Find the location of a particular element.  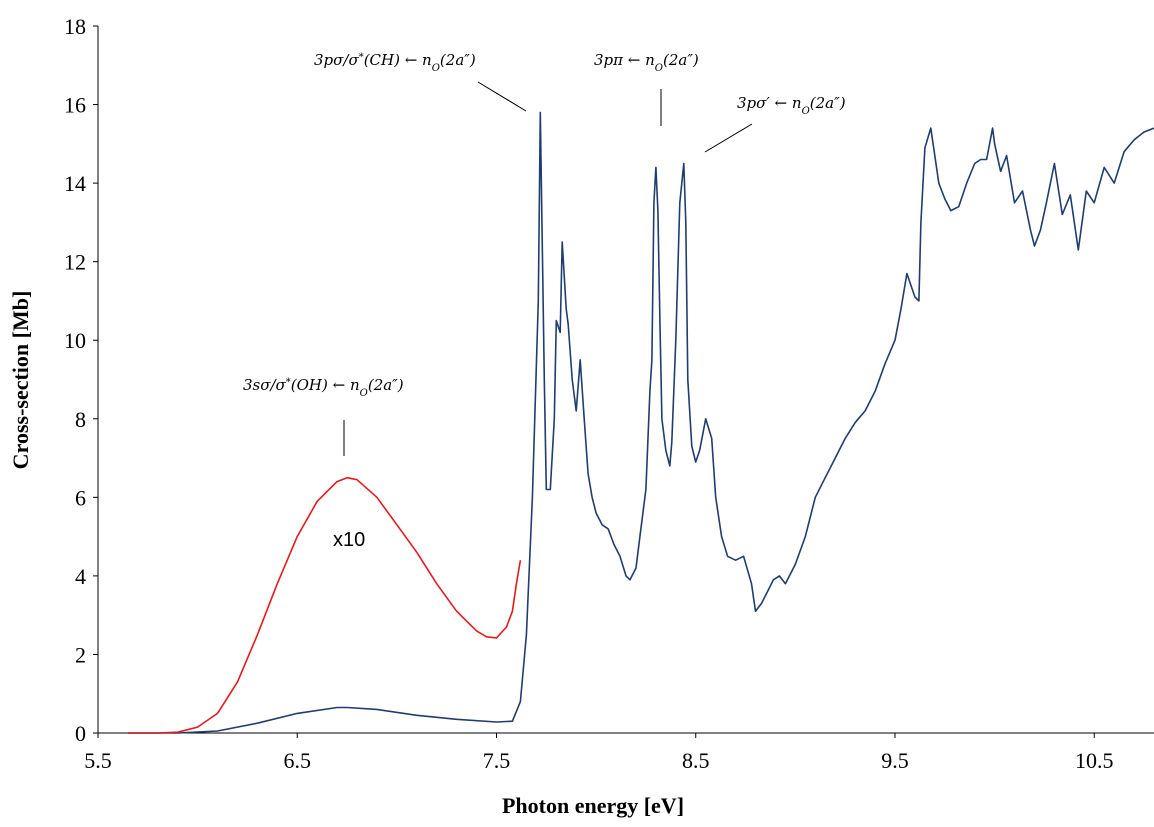

y-tick-label: 14 is located at coordinates (75, 183).